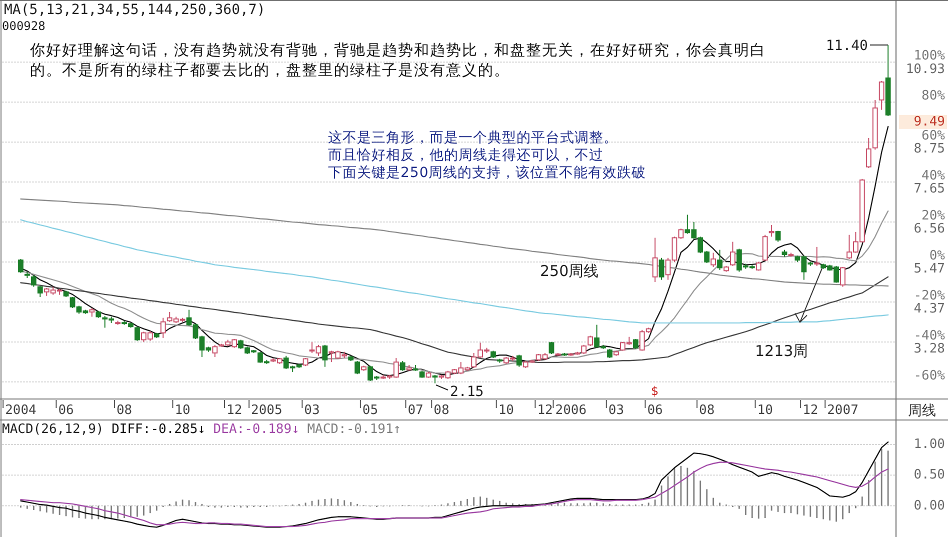 Image resolution: width=948 pixels, height=537 pixels. Describe the element at coordinates (416, 410) in the screenshot. I see `x-tick-label: 07` at that location.